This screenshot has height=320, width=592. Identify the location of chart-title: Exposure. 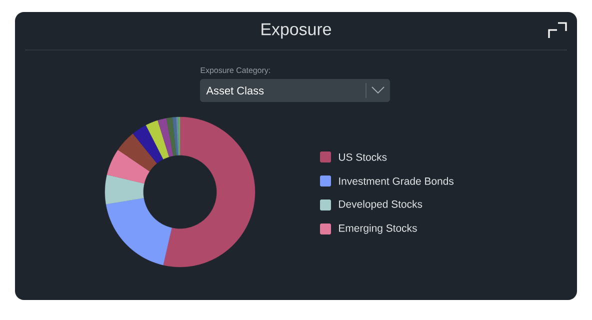
(297, 31).